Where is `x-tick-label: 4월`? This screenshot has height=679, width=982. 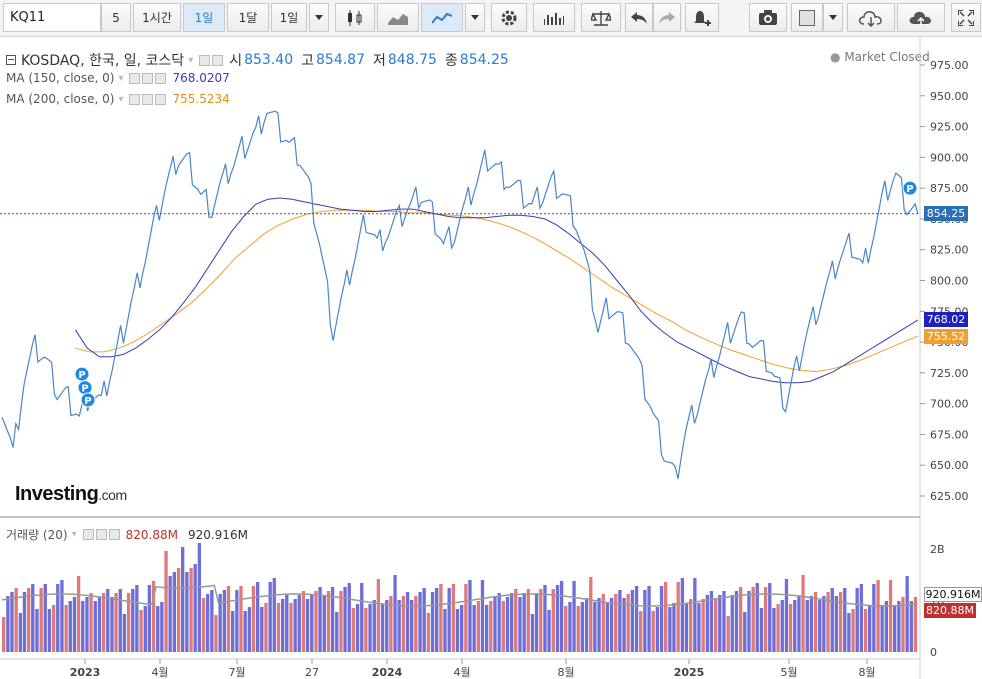 x-tick-label: 4월 is located at coordinates (461, 672).